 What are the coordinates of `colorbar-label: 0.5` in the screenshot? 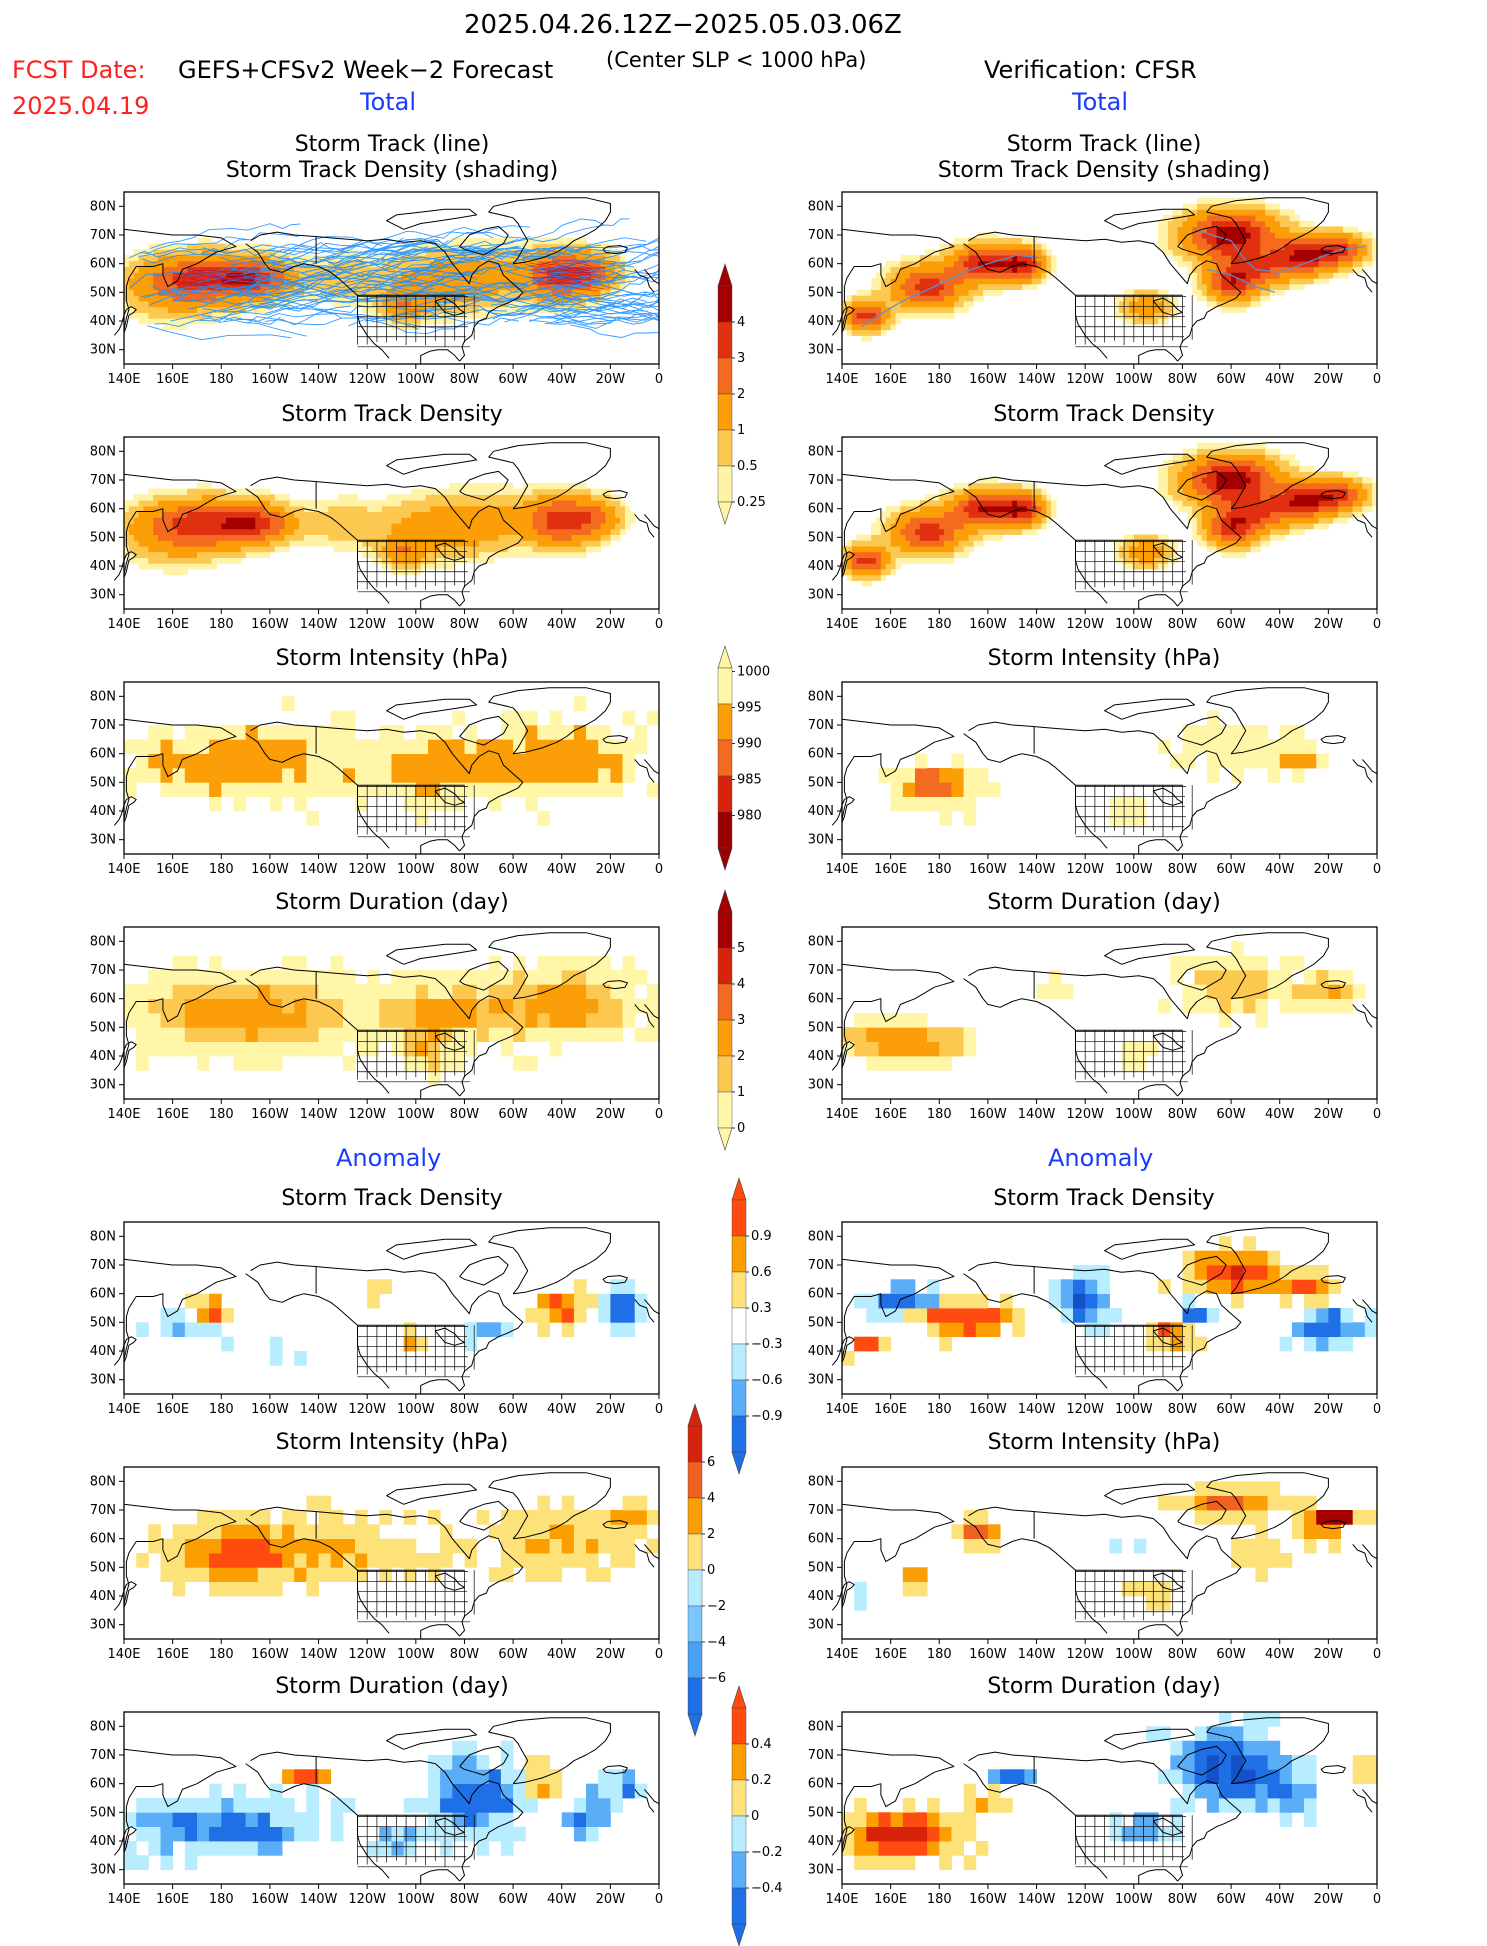 It's located at (747, 466).